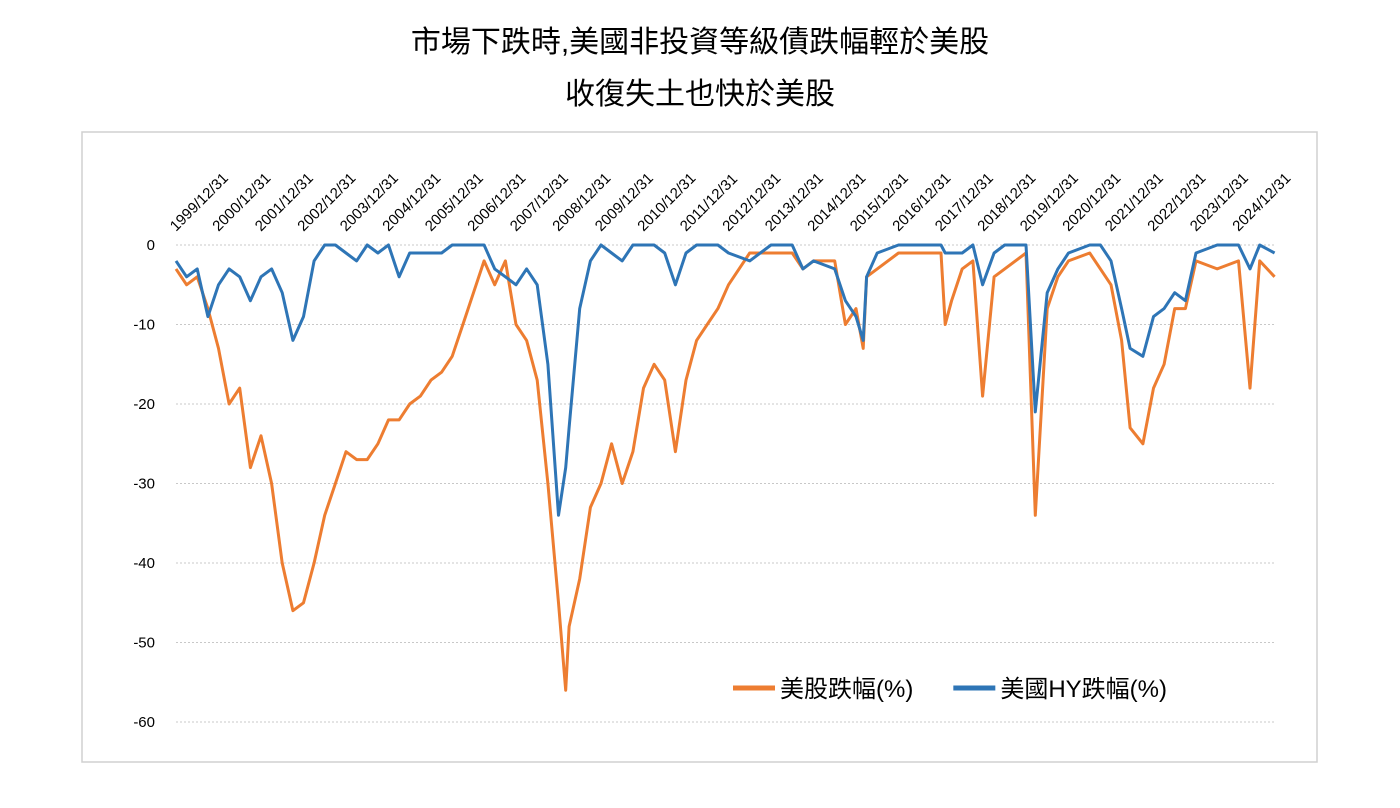  What do you see at coordinates (144, 404) in the screenshot?
I see `y-tick-label: -20` at bounding box center [144, 404].